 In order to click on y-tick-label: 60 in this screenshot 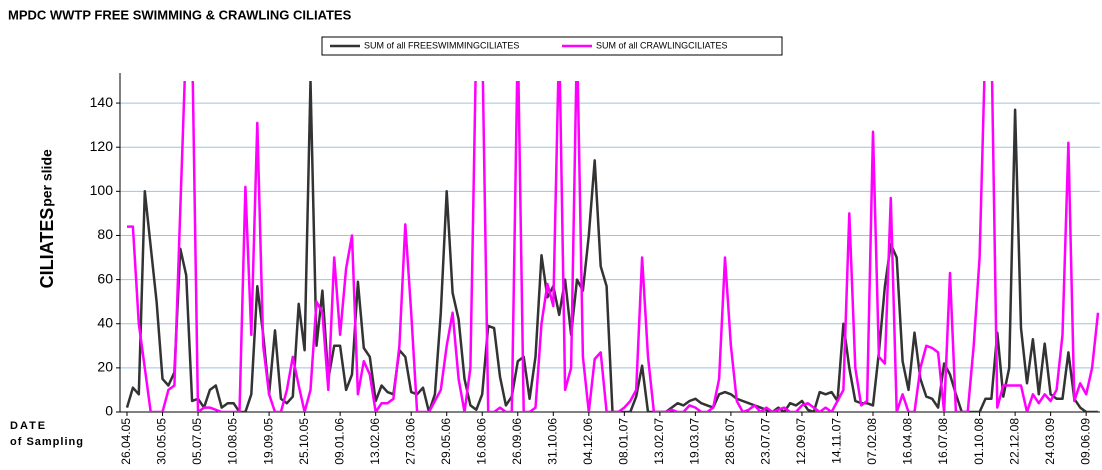, I will do `click(105, 278)`.